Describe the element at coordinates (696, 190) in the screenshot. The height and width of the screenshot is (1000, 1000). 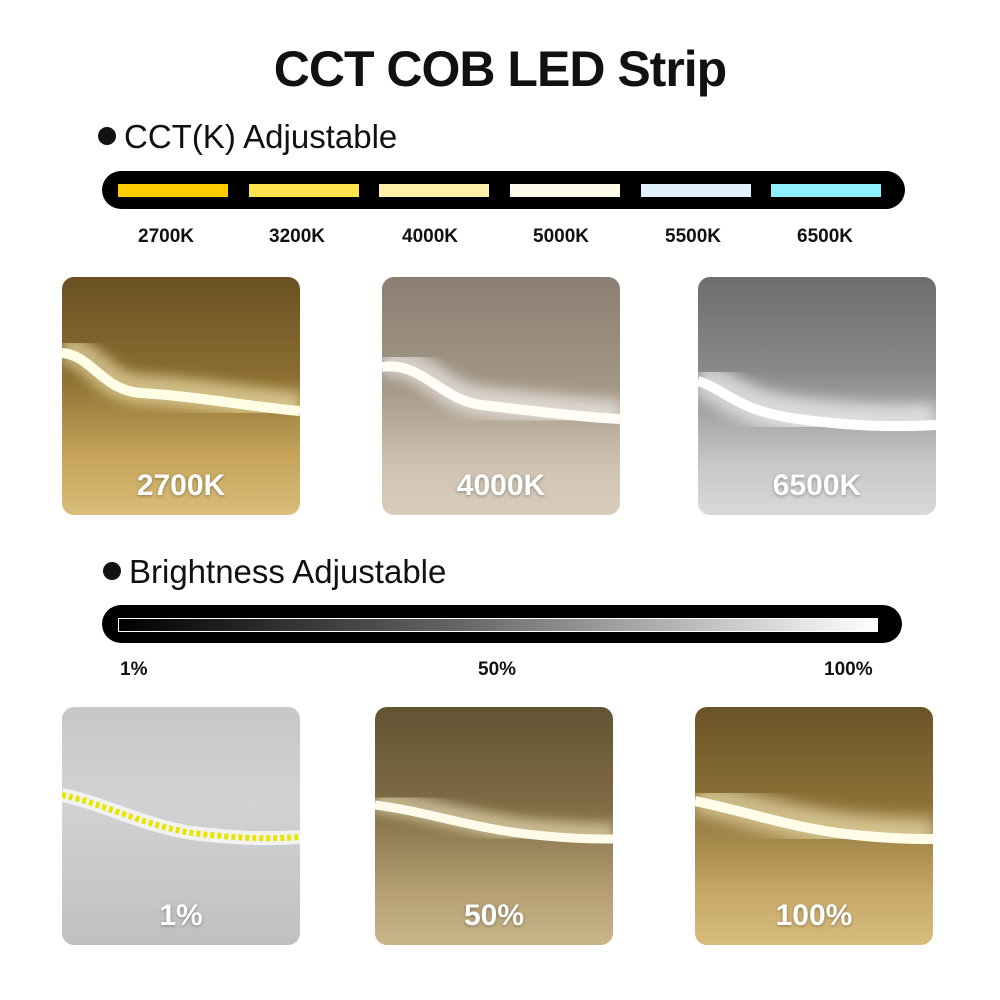
I see `swatch-5500k` at that location.